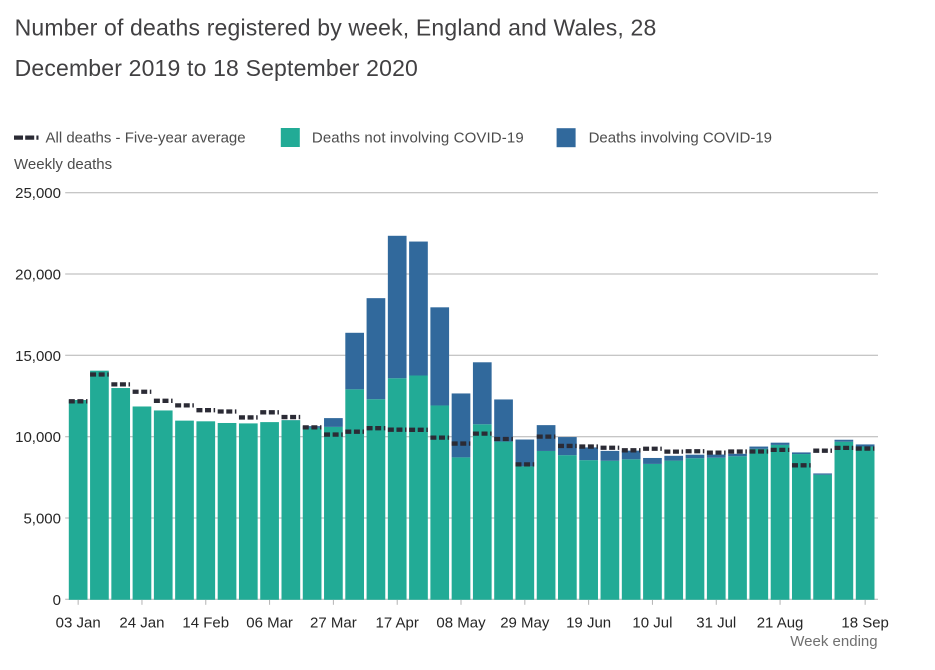 The image size is (935, 670). What do you see at coordinates (78, 623) in the screenshot?
I see `svg-text: 03 Jan` at bounding box center [78, 623].